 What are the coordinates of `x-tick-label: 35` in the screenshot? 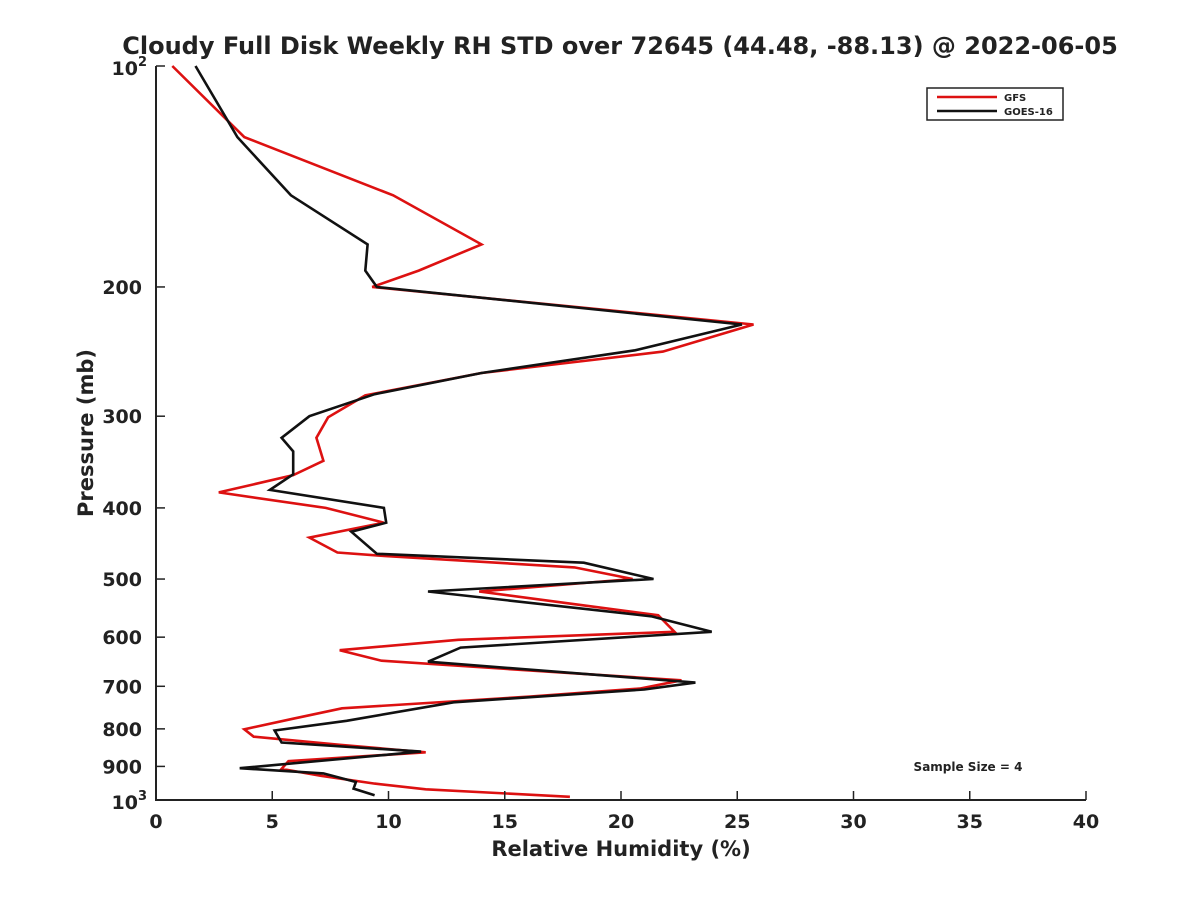 It's located at (970, 822).